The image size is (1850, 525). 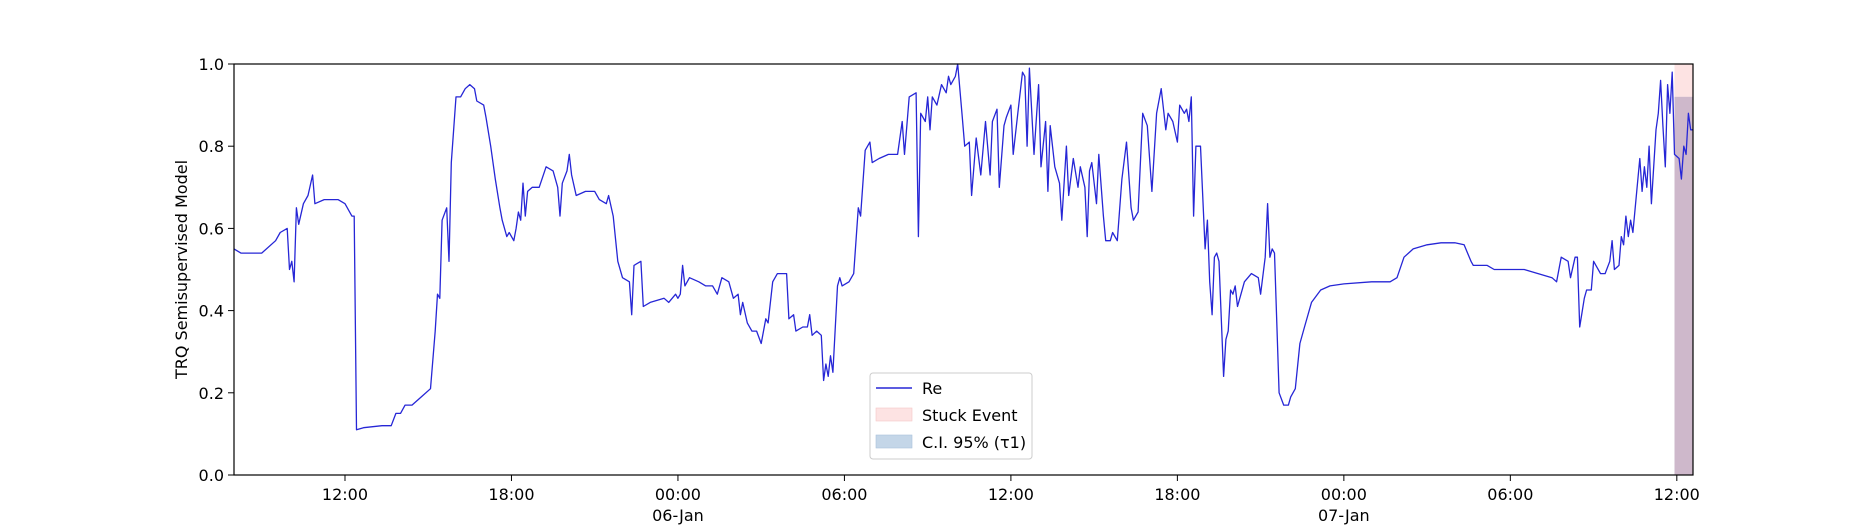 What do you see at coordinates (1344, 515) in the screenshot?
I see `x-tick-label: 07-Jan` at bounding box center [1344, 515].